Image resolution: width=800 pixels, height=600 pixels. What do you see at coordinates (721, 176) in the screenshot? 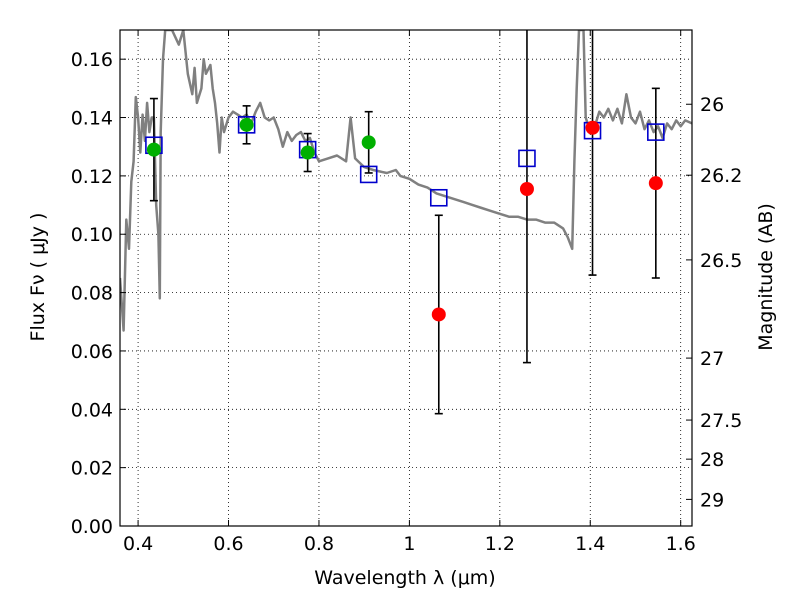
I see `y2-tick-label: 26.2` at bounding box center [721, 176].